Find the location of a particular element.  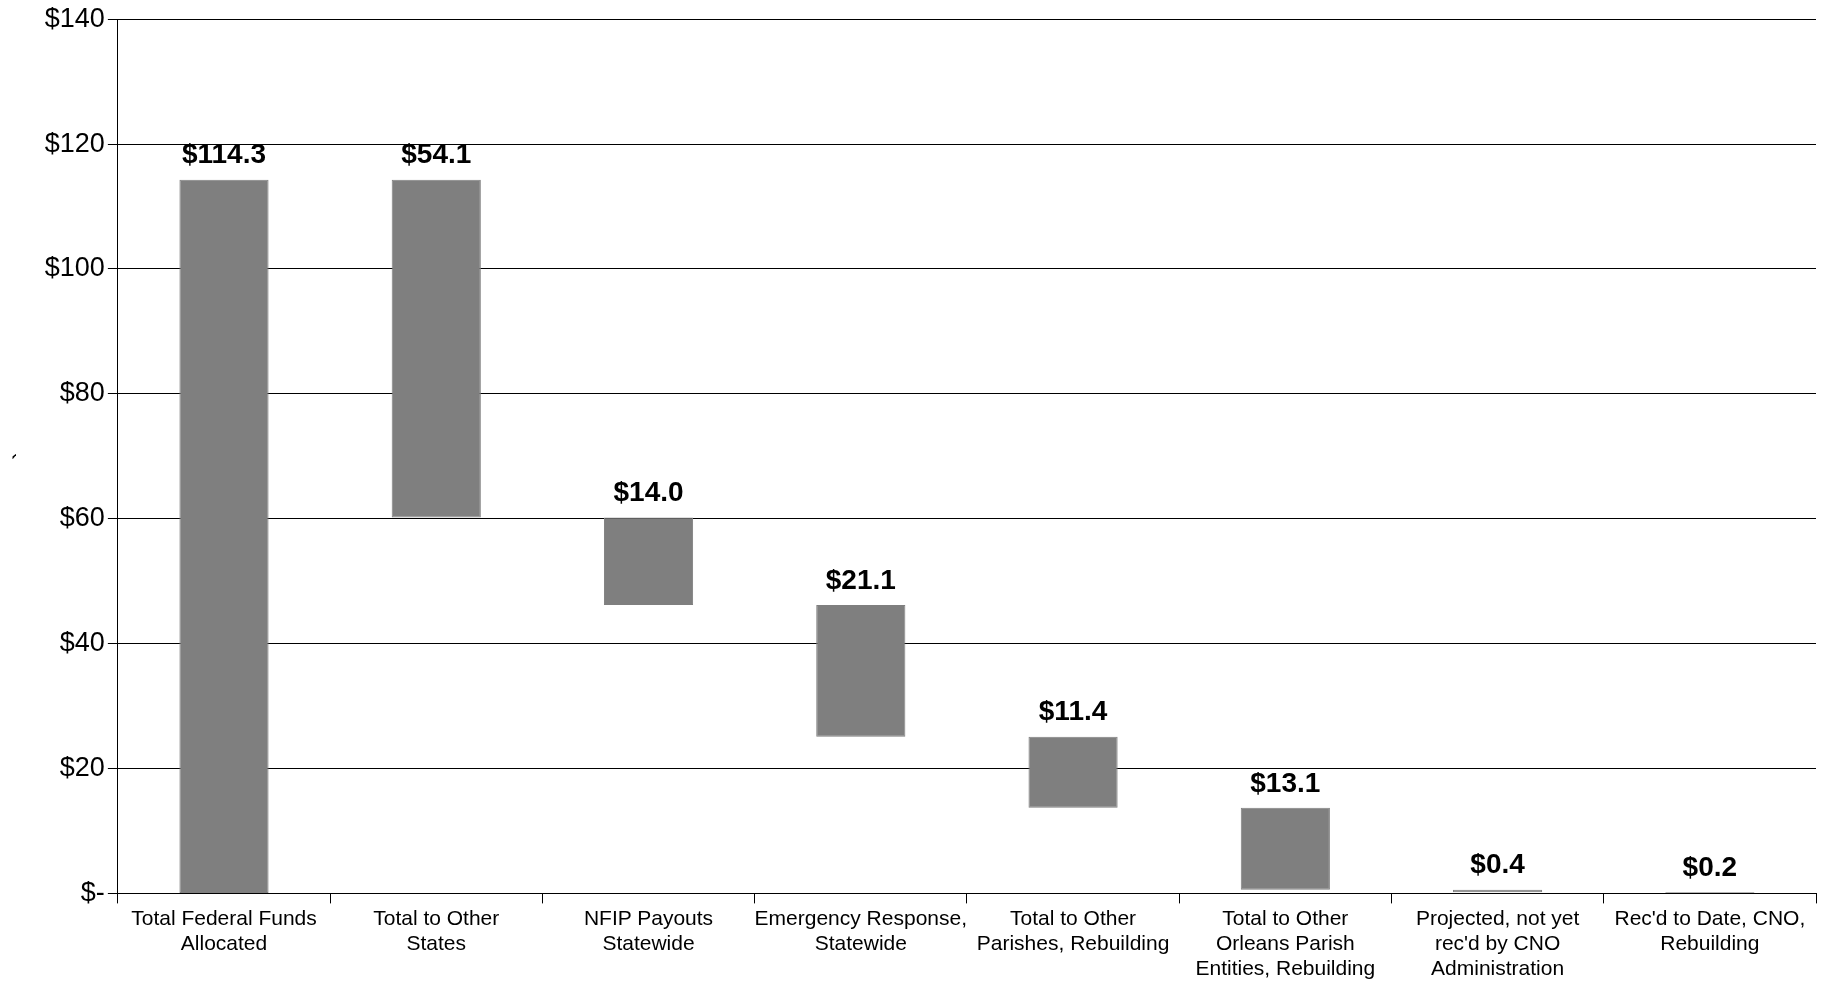

data-label: $21.1 is located at coordinates (860, 579).